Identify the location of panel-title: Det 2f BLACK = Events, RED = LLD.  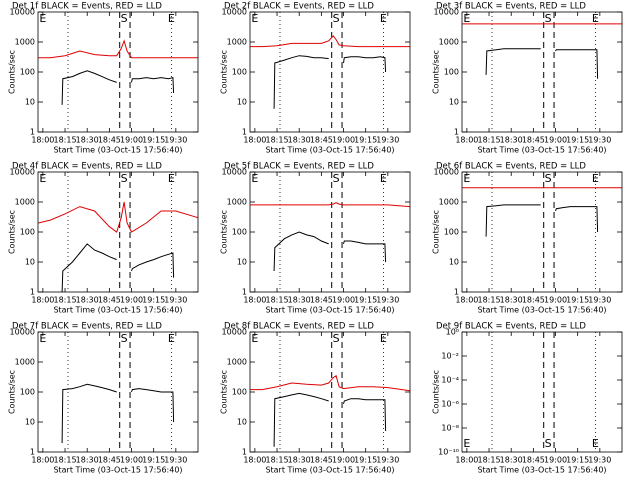
(299, 7).